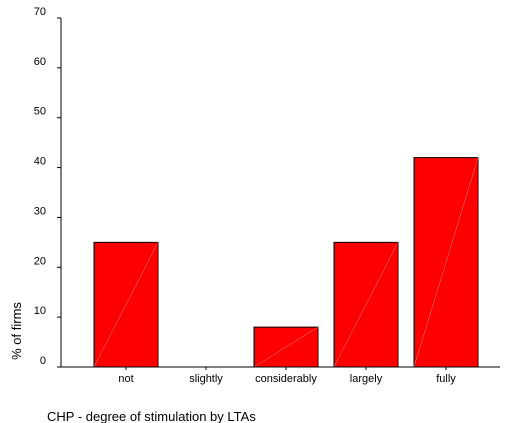  Describe the element at coordinates (40, 62) in the screenshot. I see `y-tick-label: 60` at that location.